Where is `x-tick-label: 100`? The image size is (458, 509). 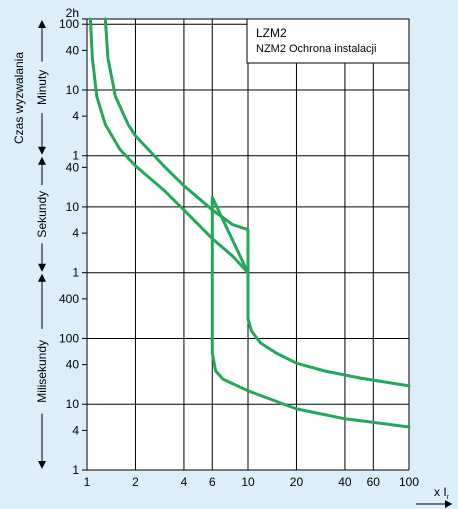
x-tick-label: 100 is located at coordinates (409, 482).